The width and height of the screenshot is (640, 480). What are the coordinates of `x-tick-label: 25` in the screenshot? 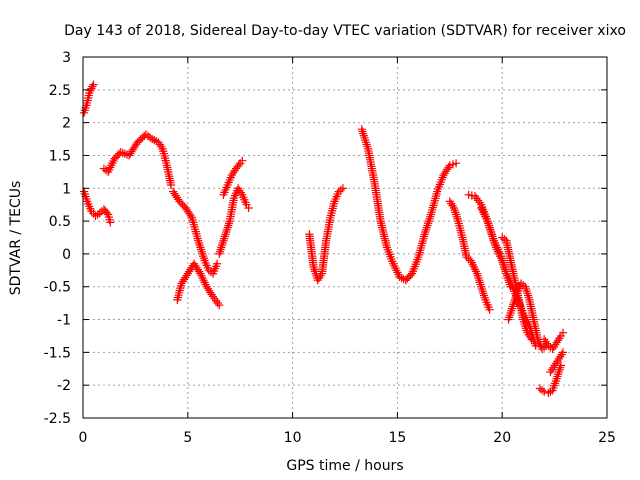 It's located at (607, 438).